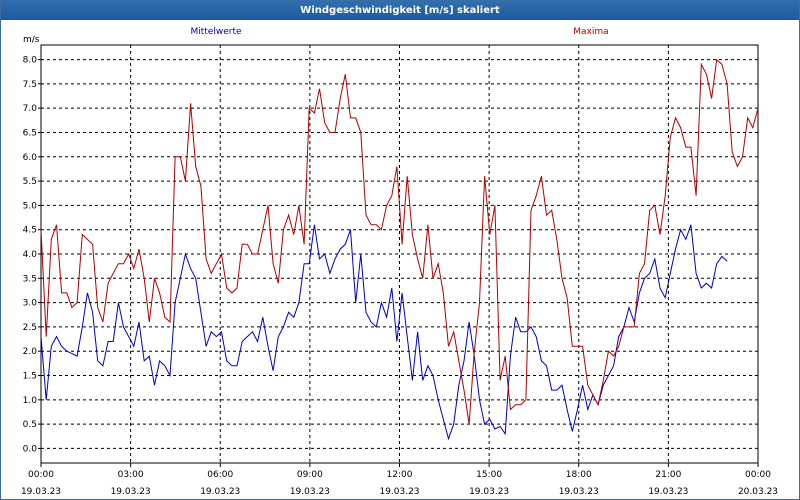  Describe the element at coordinates (30, 352) in the screenshot. I see `y-tick-label: 2.0` at that location.